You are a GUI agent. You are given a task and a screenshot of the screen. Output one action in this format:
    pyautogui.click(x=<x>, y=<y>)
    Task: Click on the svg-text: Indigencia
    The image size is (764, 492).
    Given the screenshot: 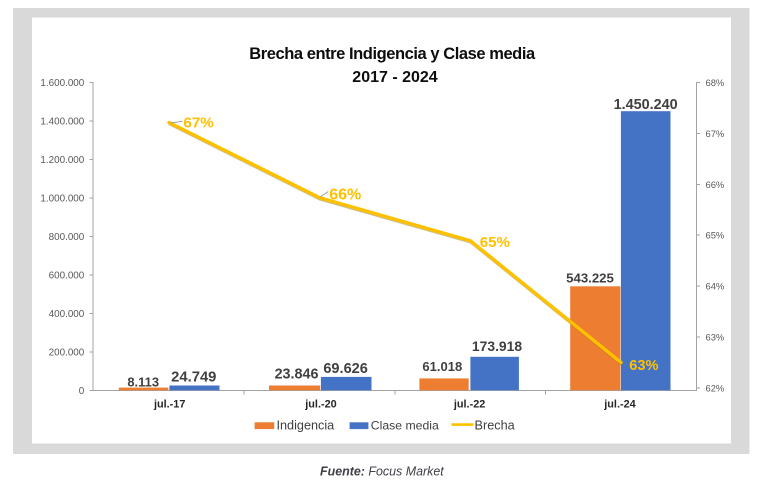 What is the action you would take?
    pyautogui.click(x=306, y=426)
    